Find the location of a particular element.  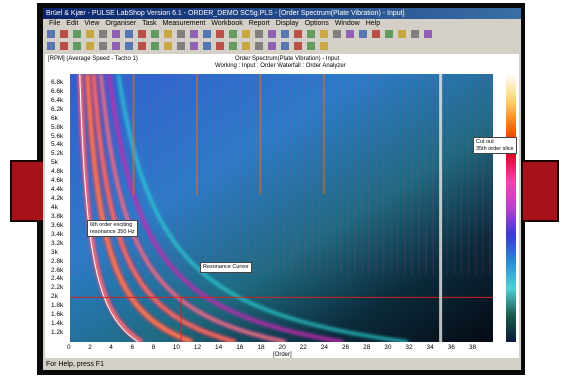

y-tick-label: 5.6k is located at coordinates (57, 136).